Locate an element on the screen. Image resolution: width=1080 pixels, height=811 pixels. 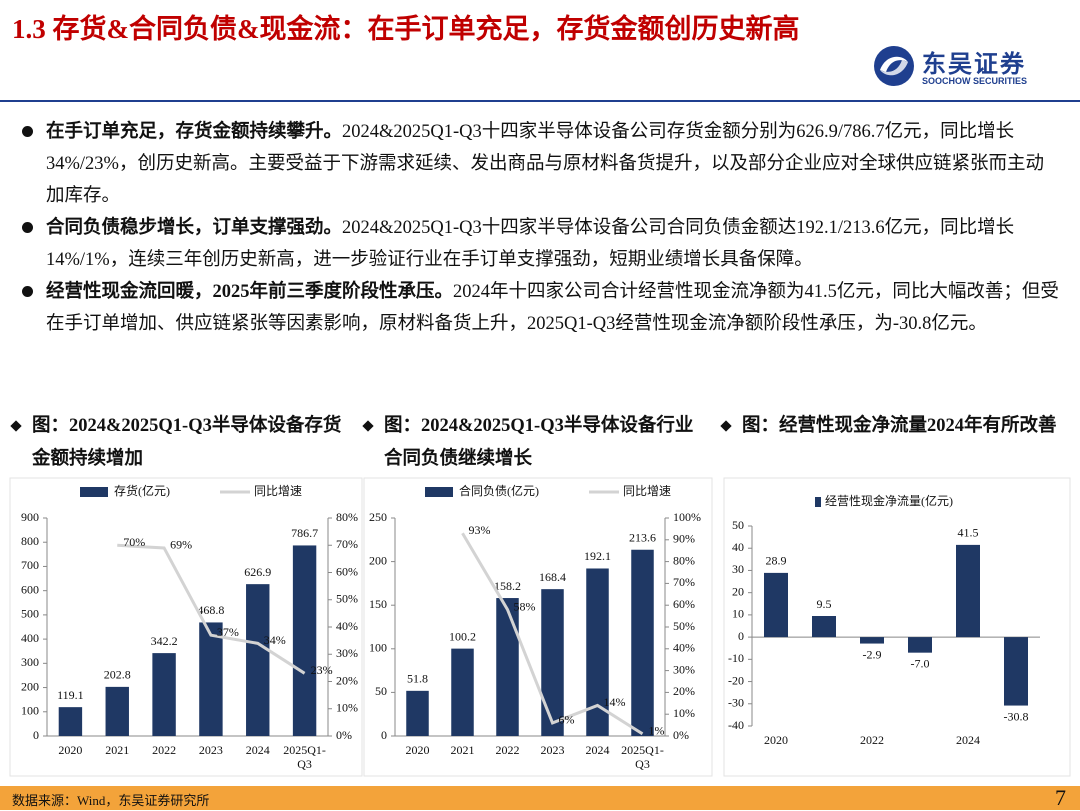
footer: 数据来源：Wind，东吴证券研究所 7 is located at coordinates (540, 797).